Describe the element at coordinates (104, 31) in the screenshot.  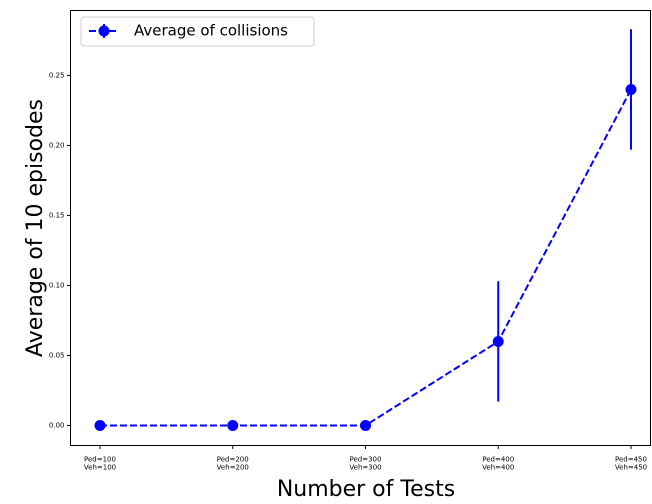
I see `legend-marker` at that location.